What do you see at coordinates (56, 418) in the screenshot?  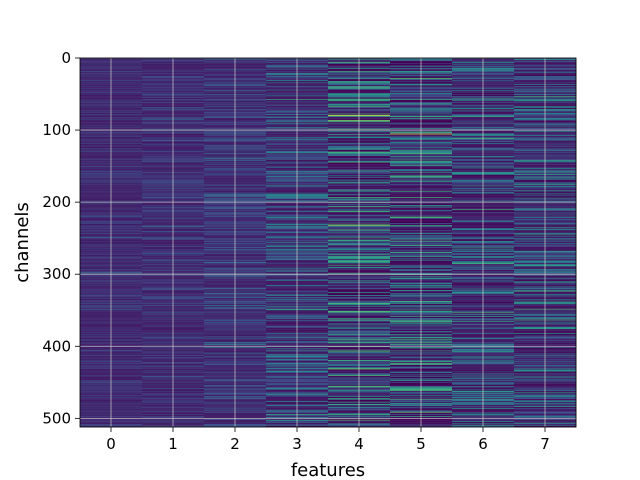 I see `y-tick-label: 500` at bounding box center [56, 418].